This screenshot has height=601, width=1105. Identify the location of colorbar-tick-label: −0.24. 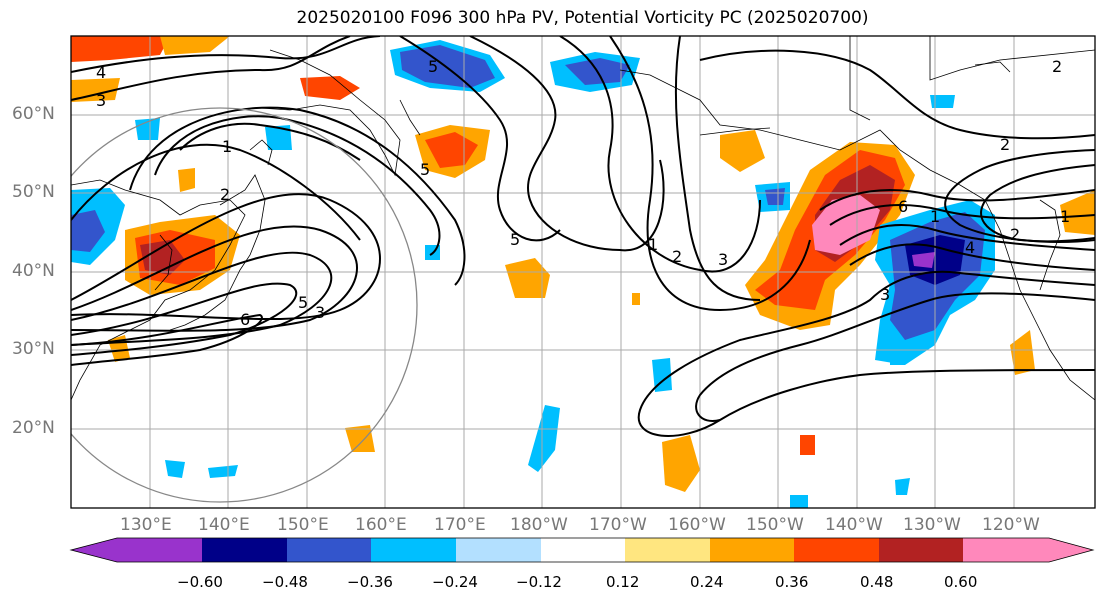
(455, 582).